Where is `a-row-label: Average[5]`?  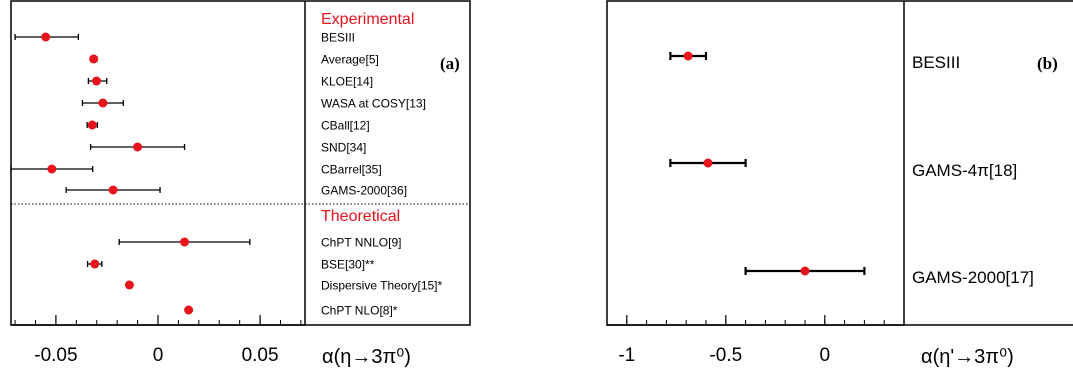 a-row-label: Average[5] is located at coordinates (350, 60).